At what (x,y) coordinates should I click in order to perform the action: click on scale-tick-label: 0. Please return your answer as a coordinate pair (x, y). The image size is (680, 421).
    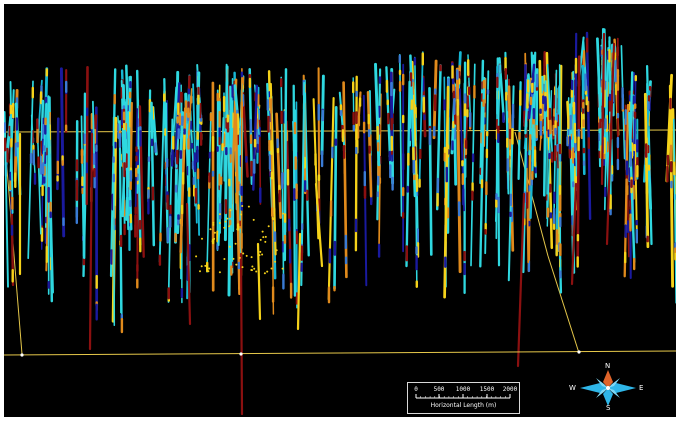
    Looking at the image, I should click on (416, 389).